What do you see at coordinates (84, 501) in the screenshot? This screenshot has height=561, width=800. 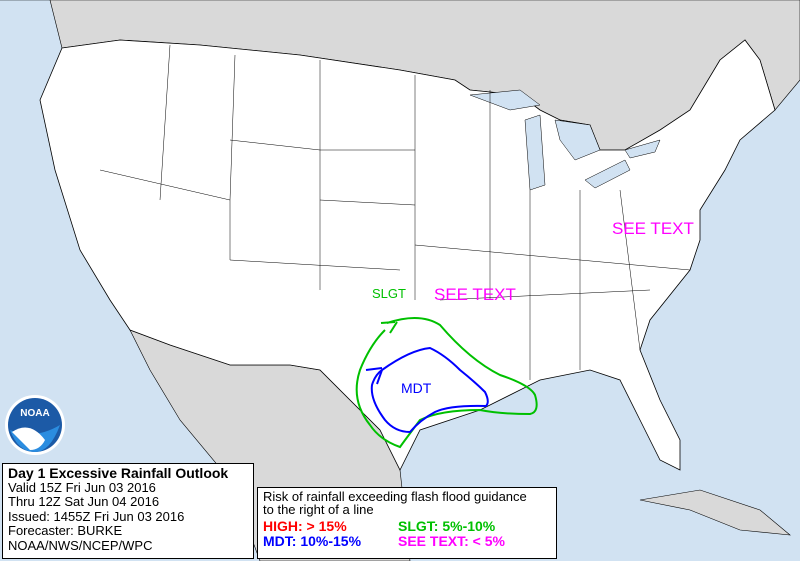 I see `thru-time: Thru 12Z Sat Jun 04 2016` at bounding box center [84, 501].